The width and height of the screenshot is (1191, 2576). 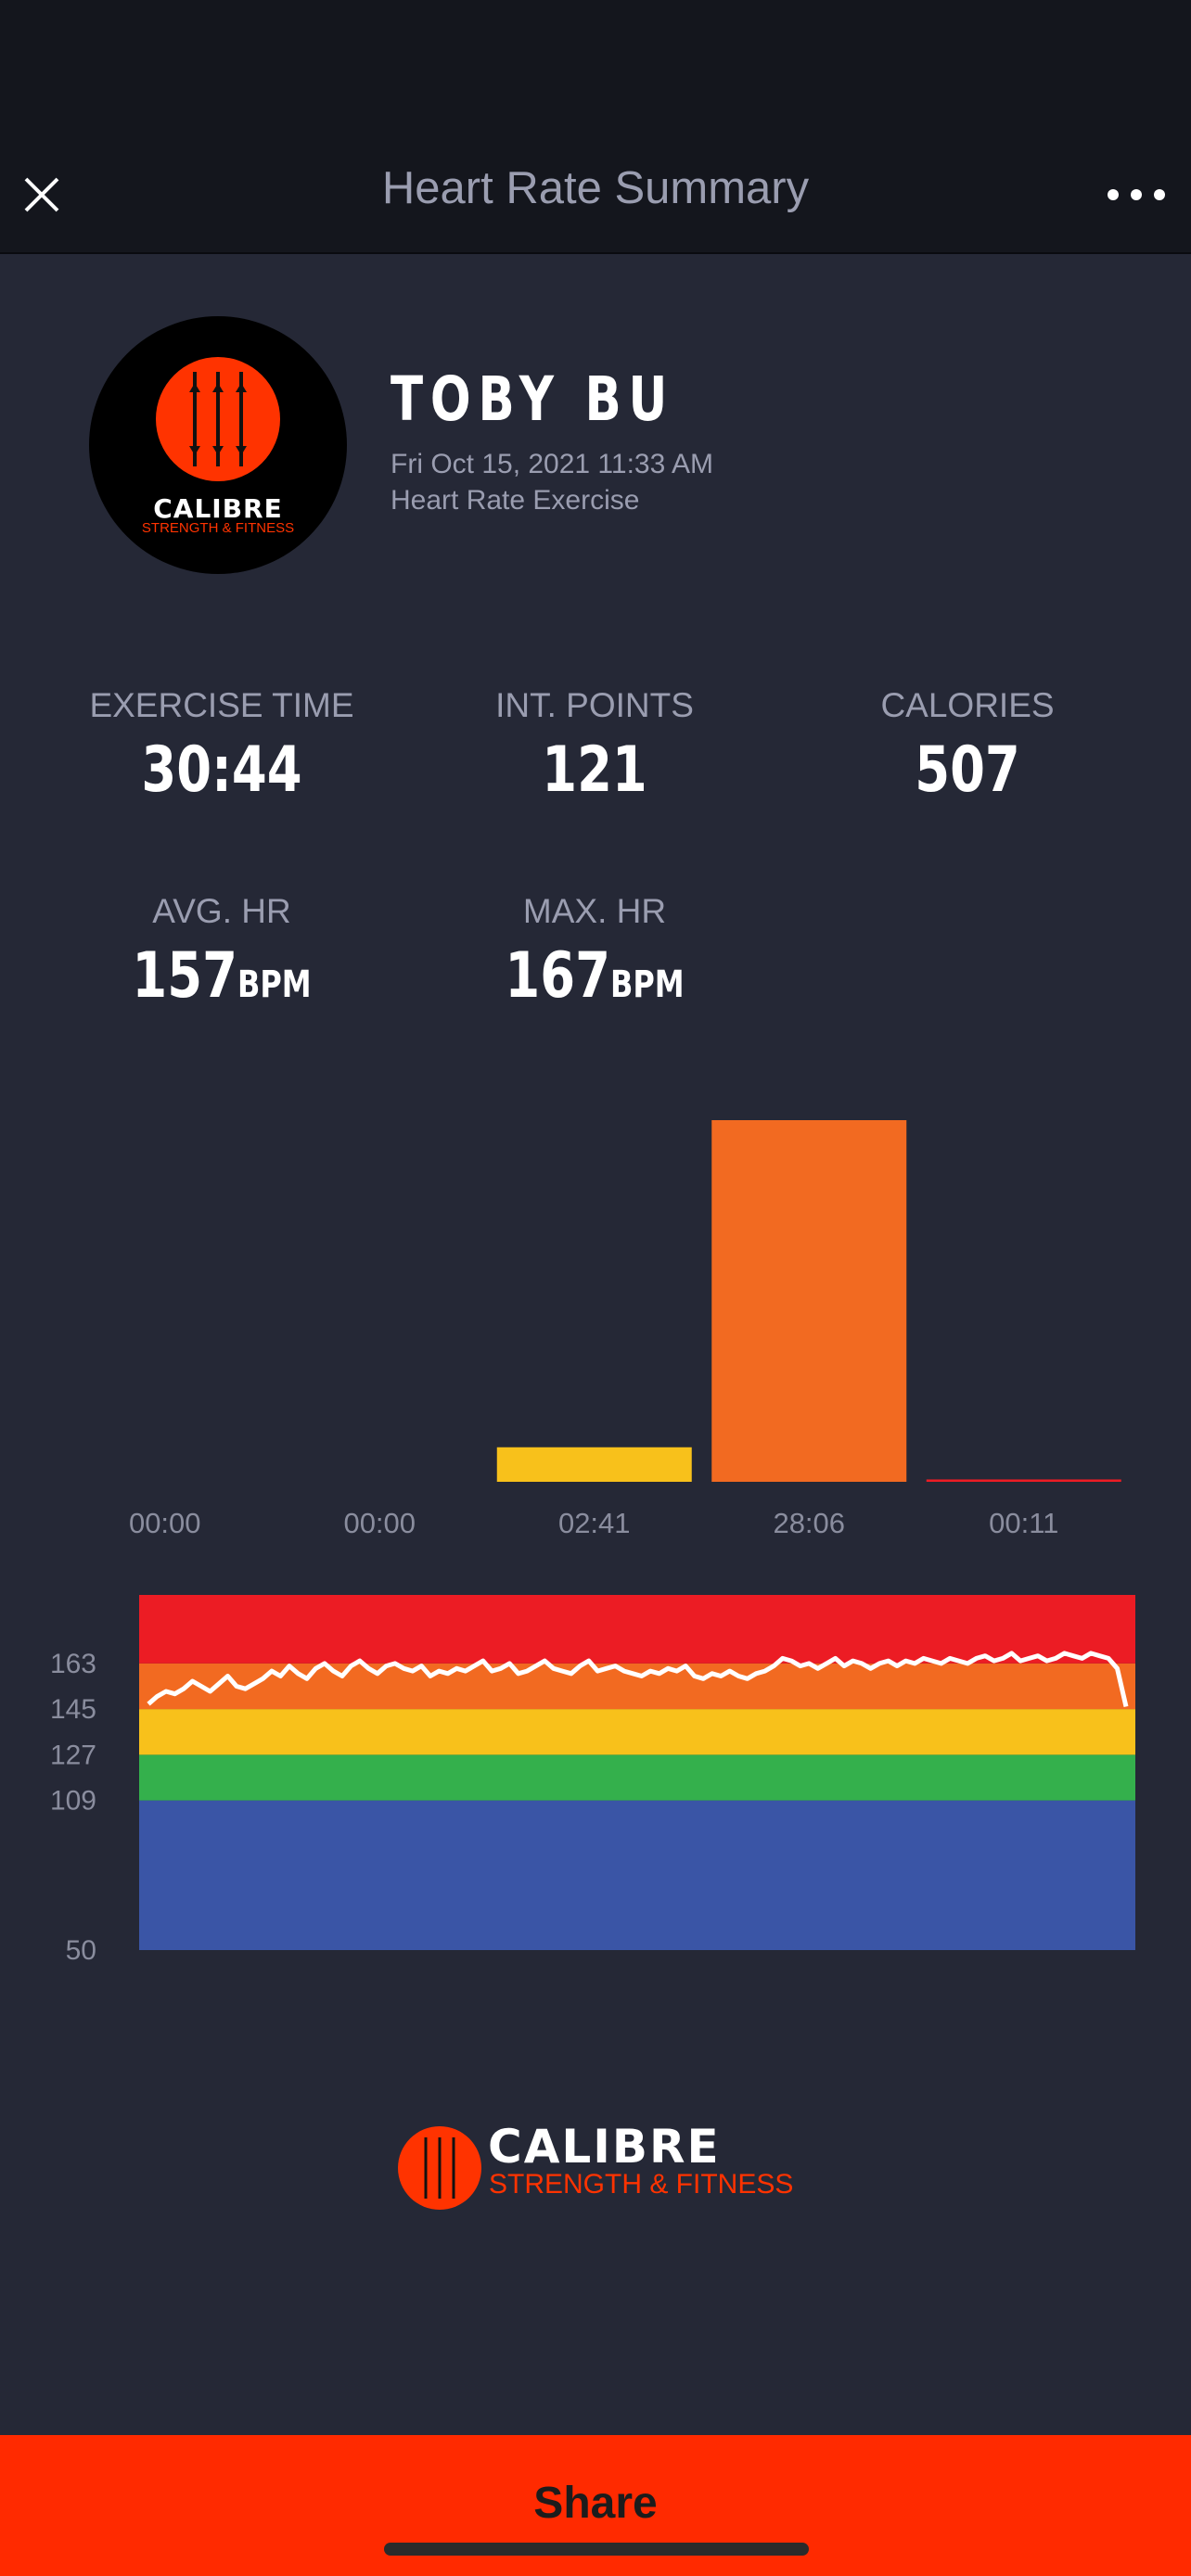 I want to click on footer-logo, so click(x=439, y=2168).